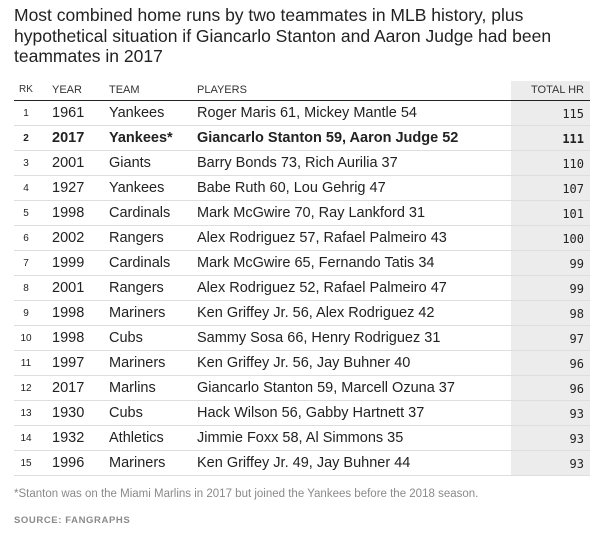 The image size is (604, 539). Describe the element at coordinates (26, 263) in the screenshot. I see `rank-cell: 7` at that location.